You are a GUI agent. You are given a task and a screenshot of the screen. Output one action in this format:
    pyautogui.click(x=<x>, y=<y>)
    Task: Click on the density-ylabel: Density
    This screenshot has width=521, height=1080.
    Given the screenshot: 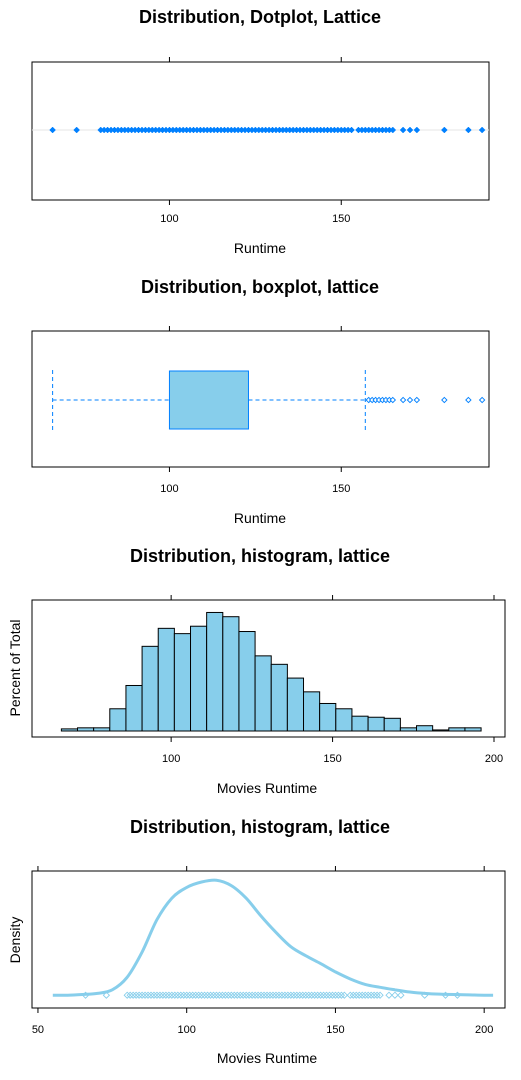 What is the action you would take?
    pyautogui.click(x=15, y=940)
    